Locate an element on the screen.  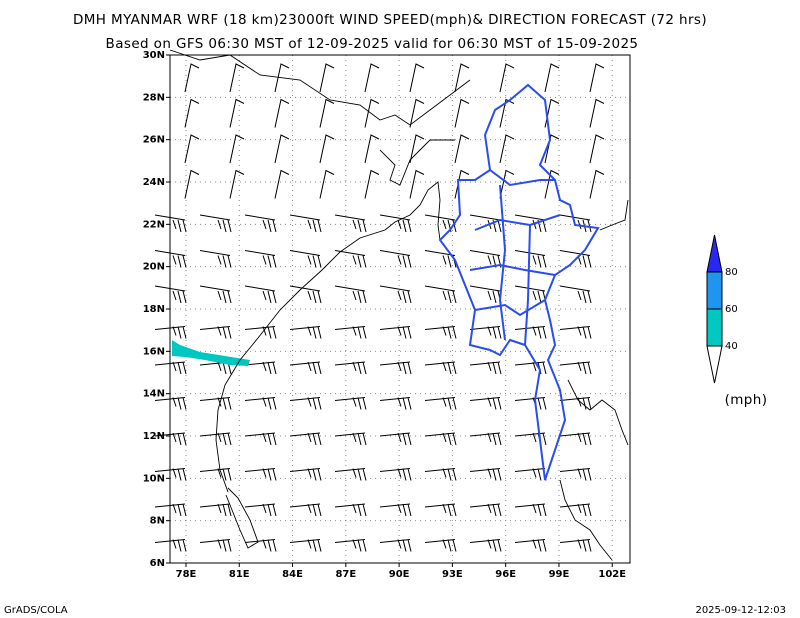
legend-high is located at coordinates (714, 253).